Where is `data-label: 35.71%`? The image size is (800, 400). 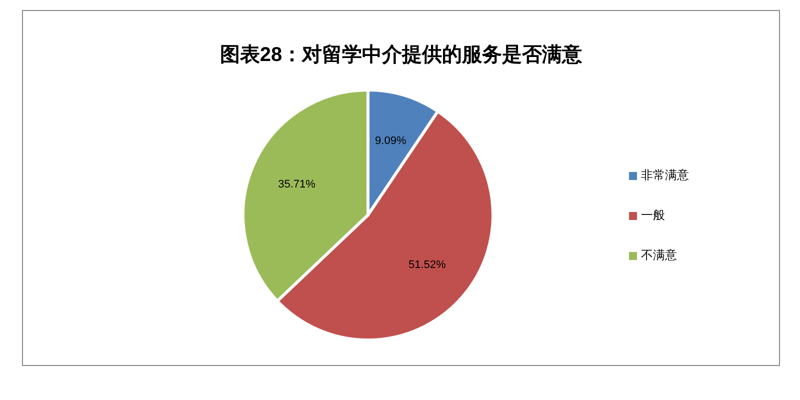 data-label: 35.71% is located at coordinates (297, 184).